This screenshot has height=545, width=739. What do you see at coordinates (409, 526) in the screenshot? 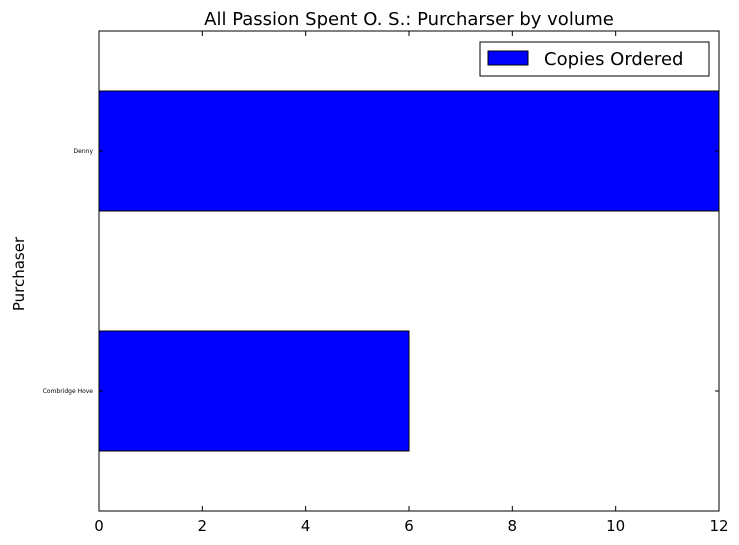
I see `x-tick-label: 6` at bounding box center [409, 526].